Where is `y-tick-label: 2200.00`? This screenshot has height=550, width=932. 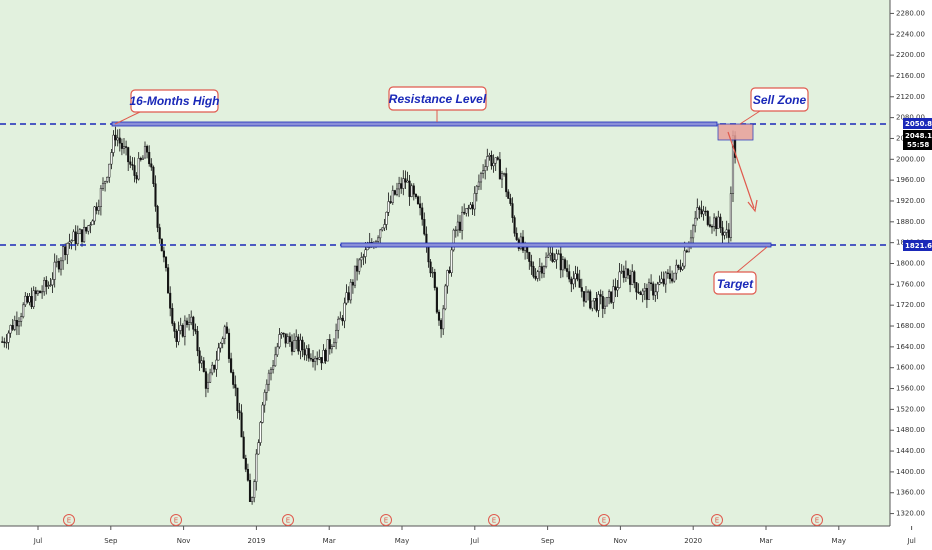 y-tick-label: 2200.00 is located at coordinates (910, 55).